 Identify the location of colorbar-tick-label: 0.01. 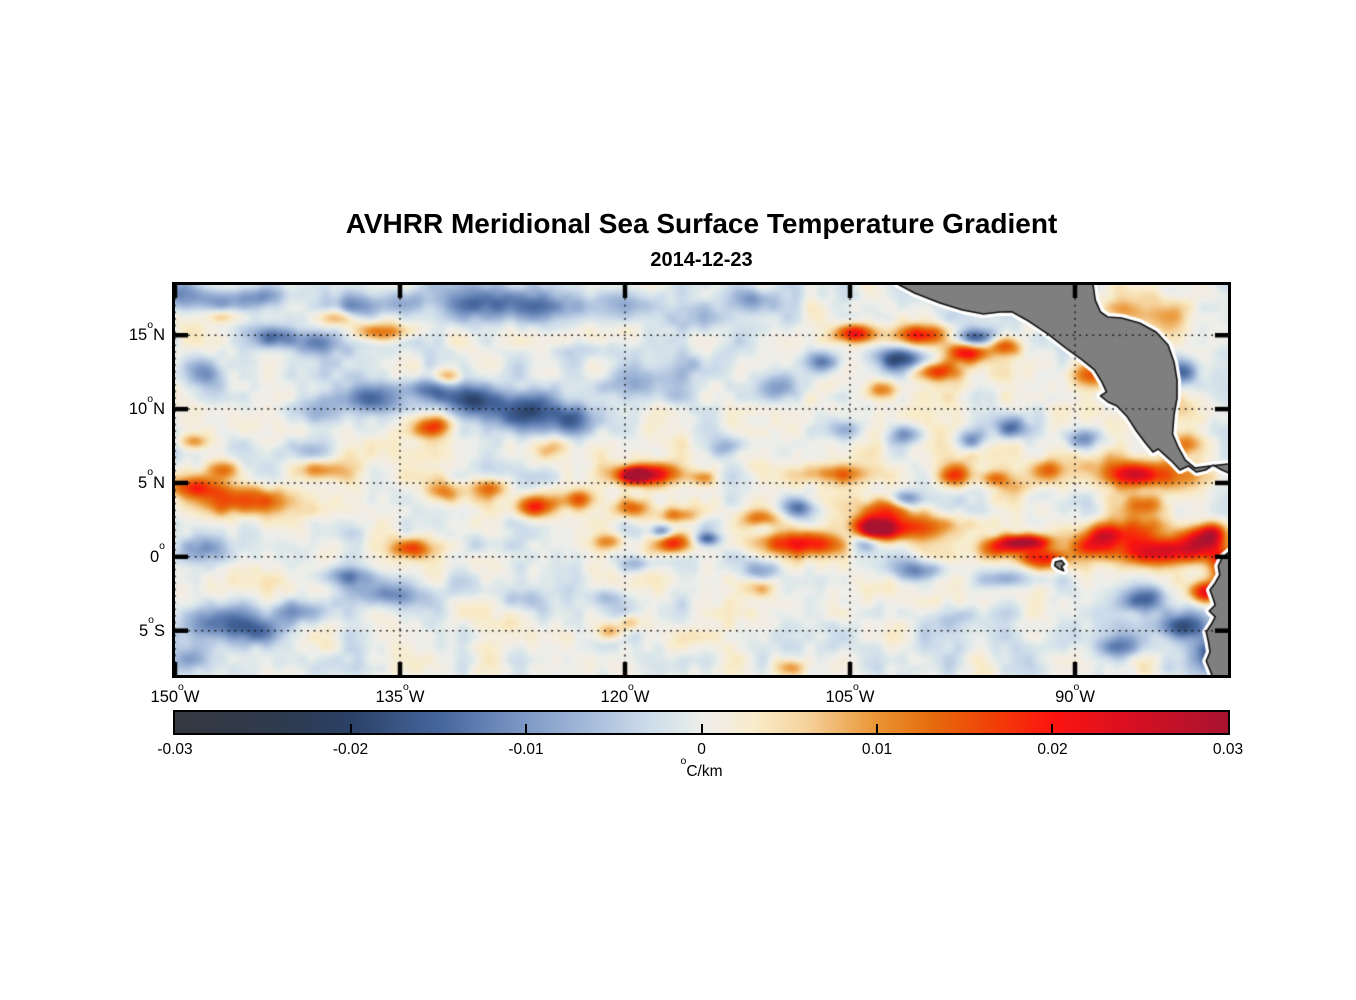
(877, 749).